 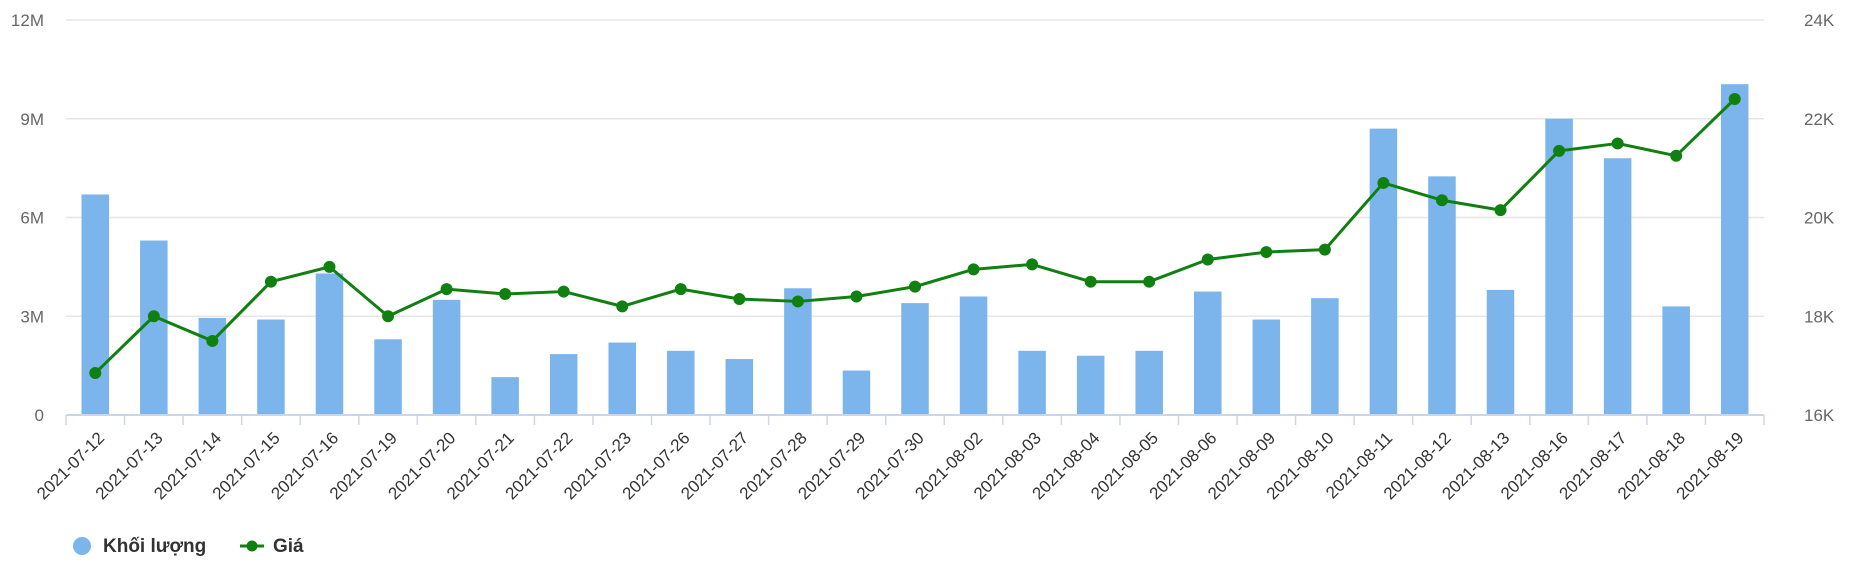 I want to click on x-axis, so click(x=915, y=419).